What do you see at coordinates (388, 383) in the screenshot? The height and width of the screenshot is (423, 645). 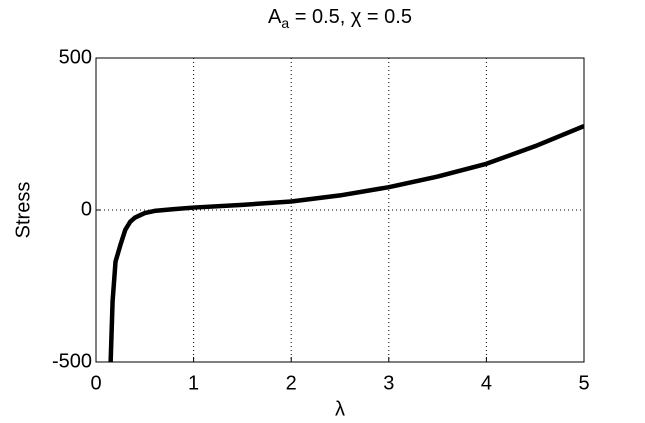 I see `x-tick-label: 3` at bounding box center [388, 383].